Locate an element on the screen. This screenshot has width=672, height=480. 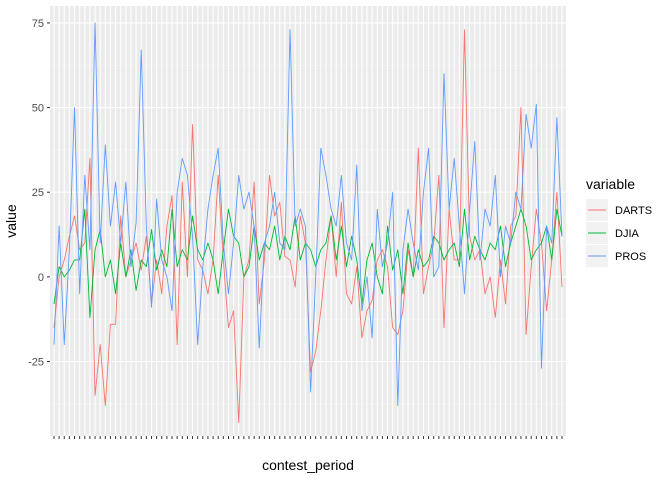
y-tick-label: 25 is located at coordinates (38, 193).